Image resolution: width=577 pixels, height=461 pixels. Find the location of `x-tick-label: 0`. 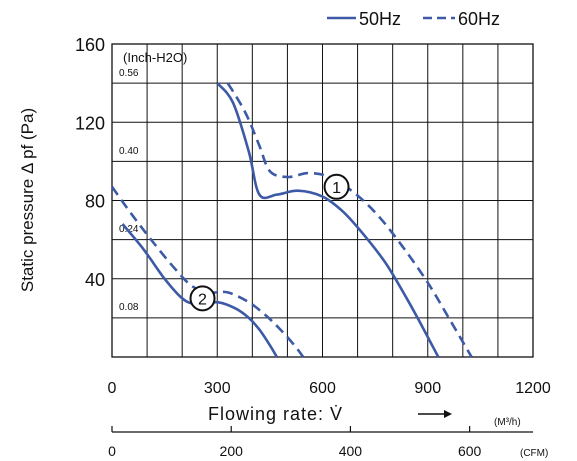

x-tick-label: 0 is located at coordinates (112, 388).